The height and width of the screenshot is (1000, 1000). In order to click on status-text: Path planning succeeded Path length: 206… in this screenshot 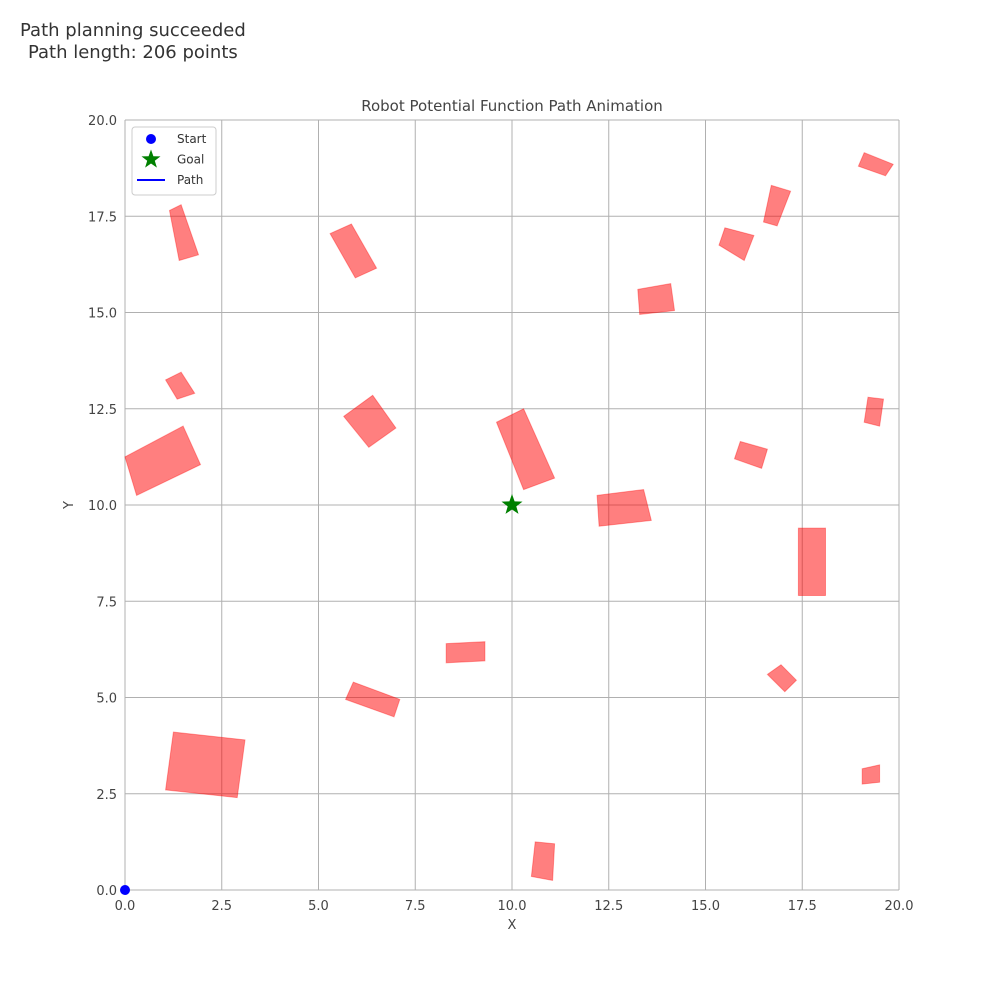, I will do `click(133, 42)`.